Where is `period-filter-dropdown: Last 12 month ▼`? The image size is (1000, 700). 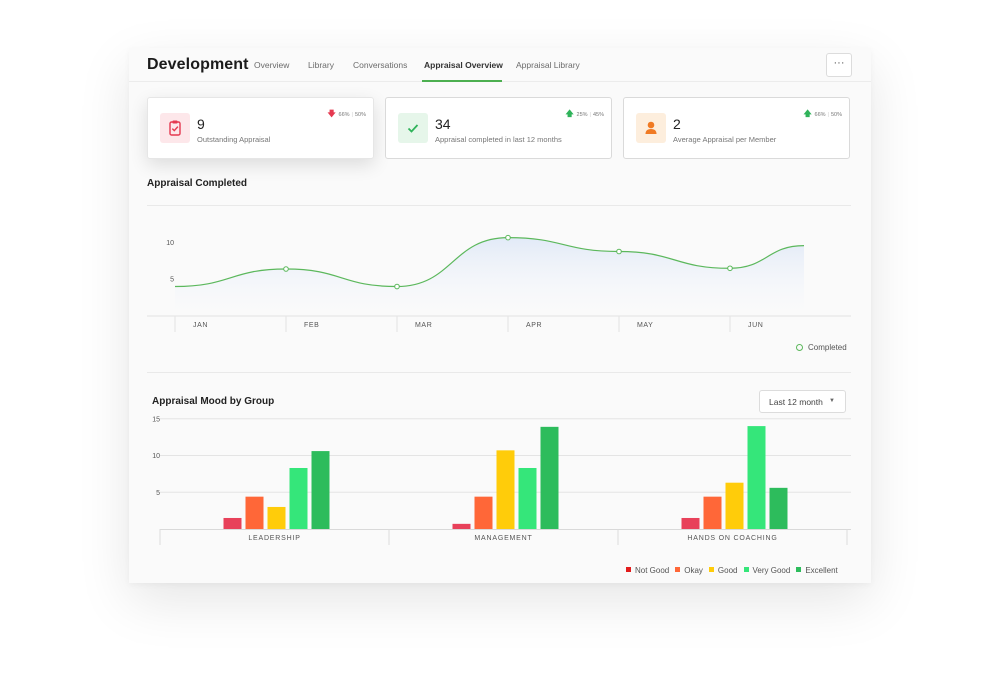 period-filter-dropdown: Last 12 month ▼ is located at coordinates (802, 401).